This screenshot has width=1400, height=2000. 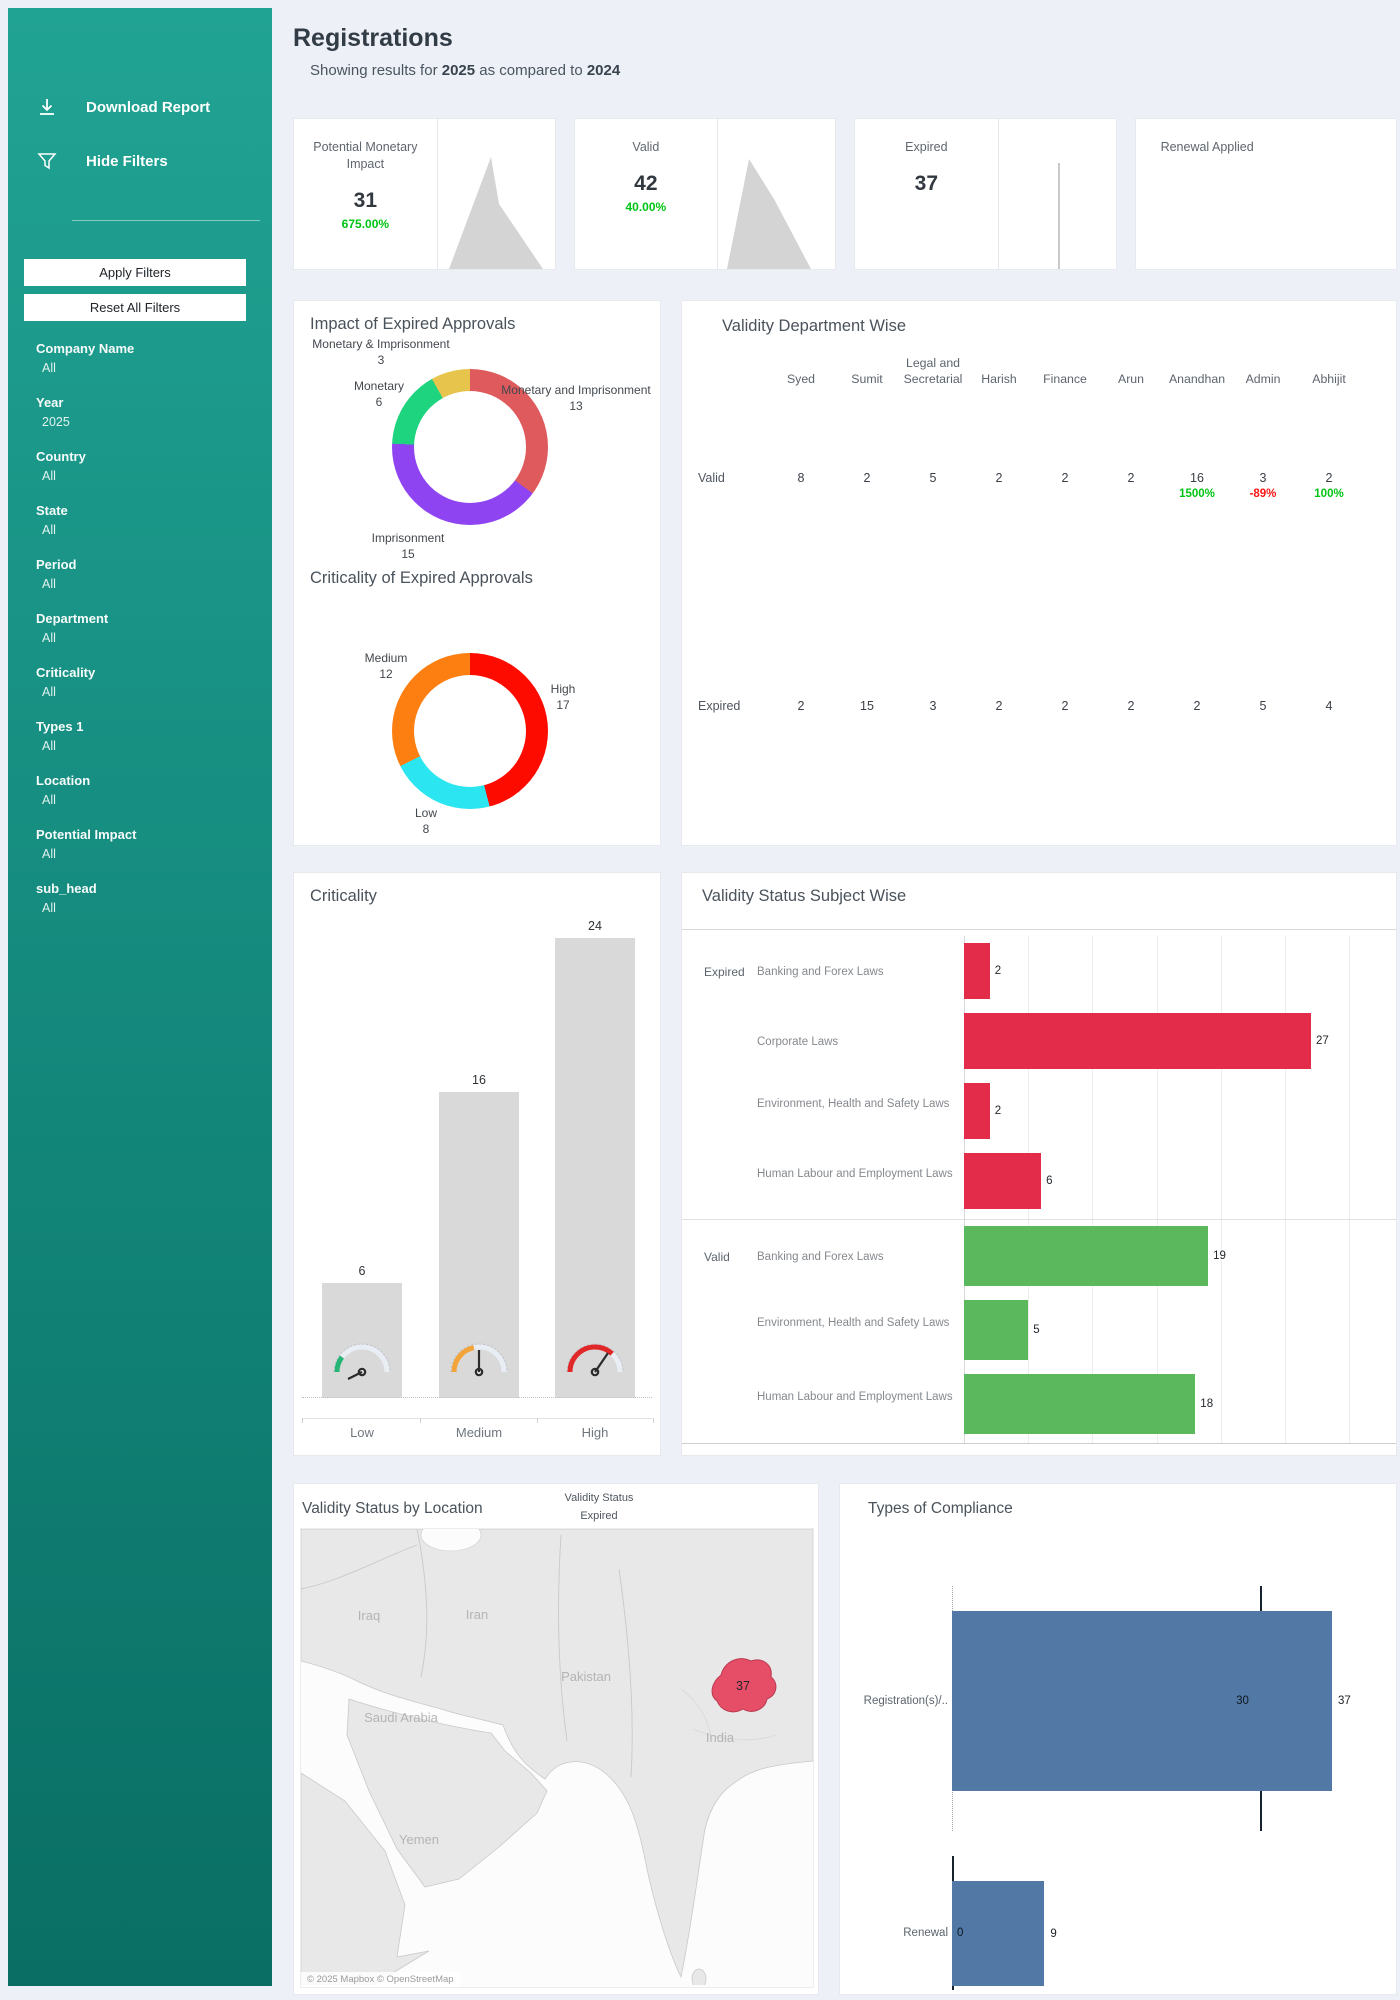 I want to click on bar-valid-labour, so click(x=1080, y=1404).